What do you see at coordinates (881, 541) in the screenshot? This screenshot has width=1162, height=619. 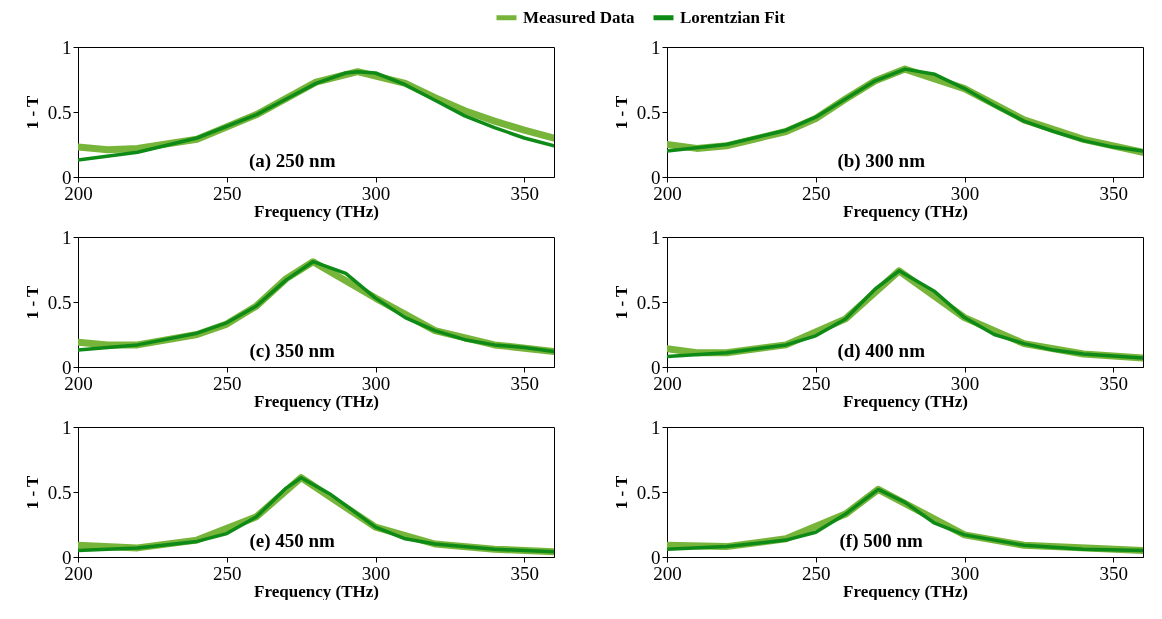 I see `annotation: (f) 500 nm` at bounding box center [881, 541].